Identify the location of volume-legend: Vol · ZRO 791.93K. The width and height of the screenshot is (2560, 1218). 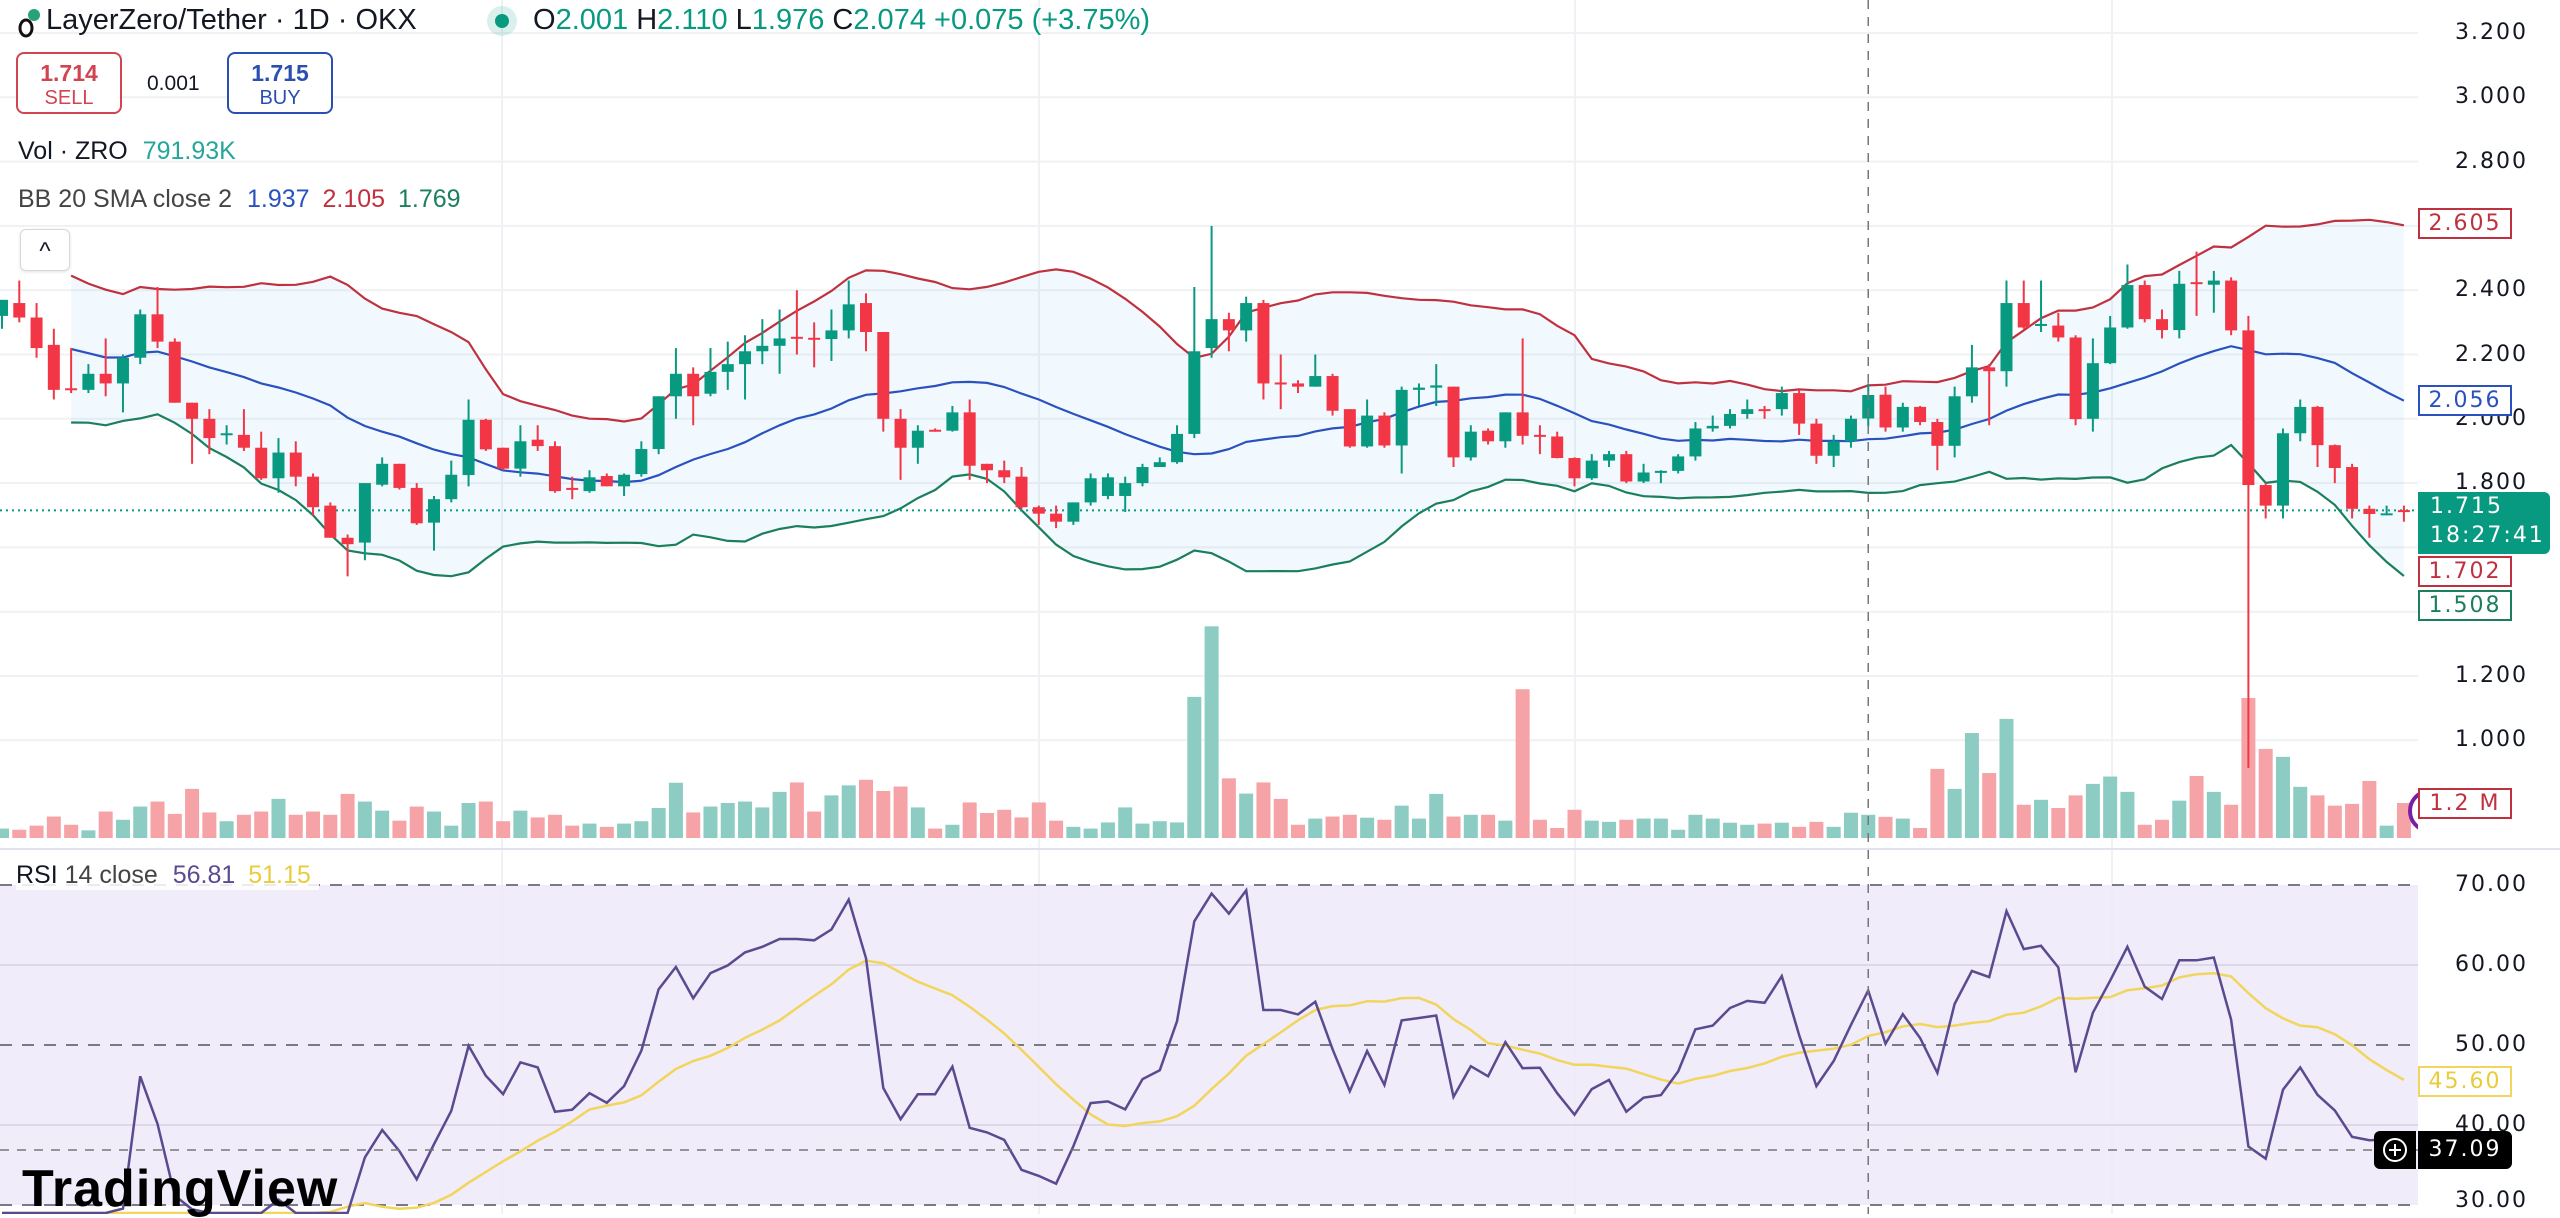
(127, 151).